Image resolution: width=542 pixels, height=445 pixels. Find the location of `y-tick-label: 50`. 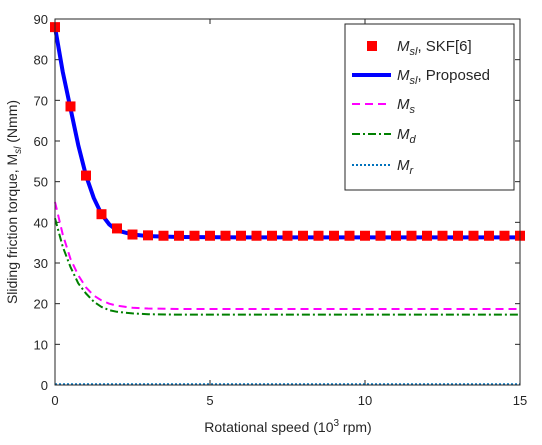

y-tick-label: 50 is located at coordinates (41, 182).